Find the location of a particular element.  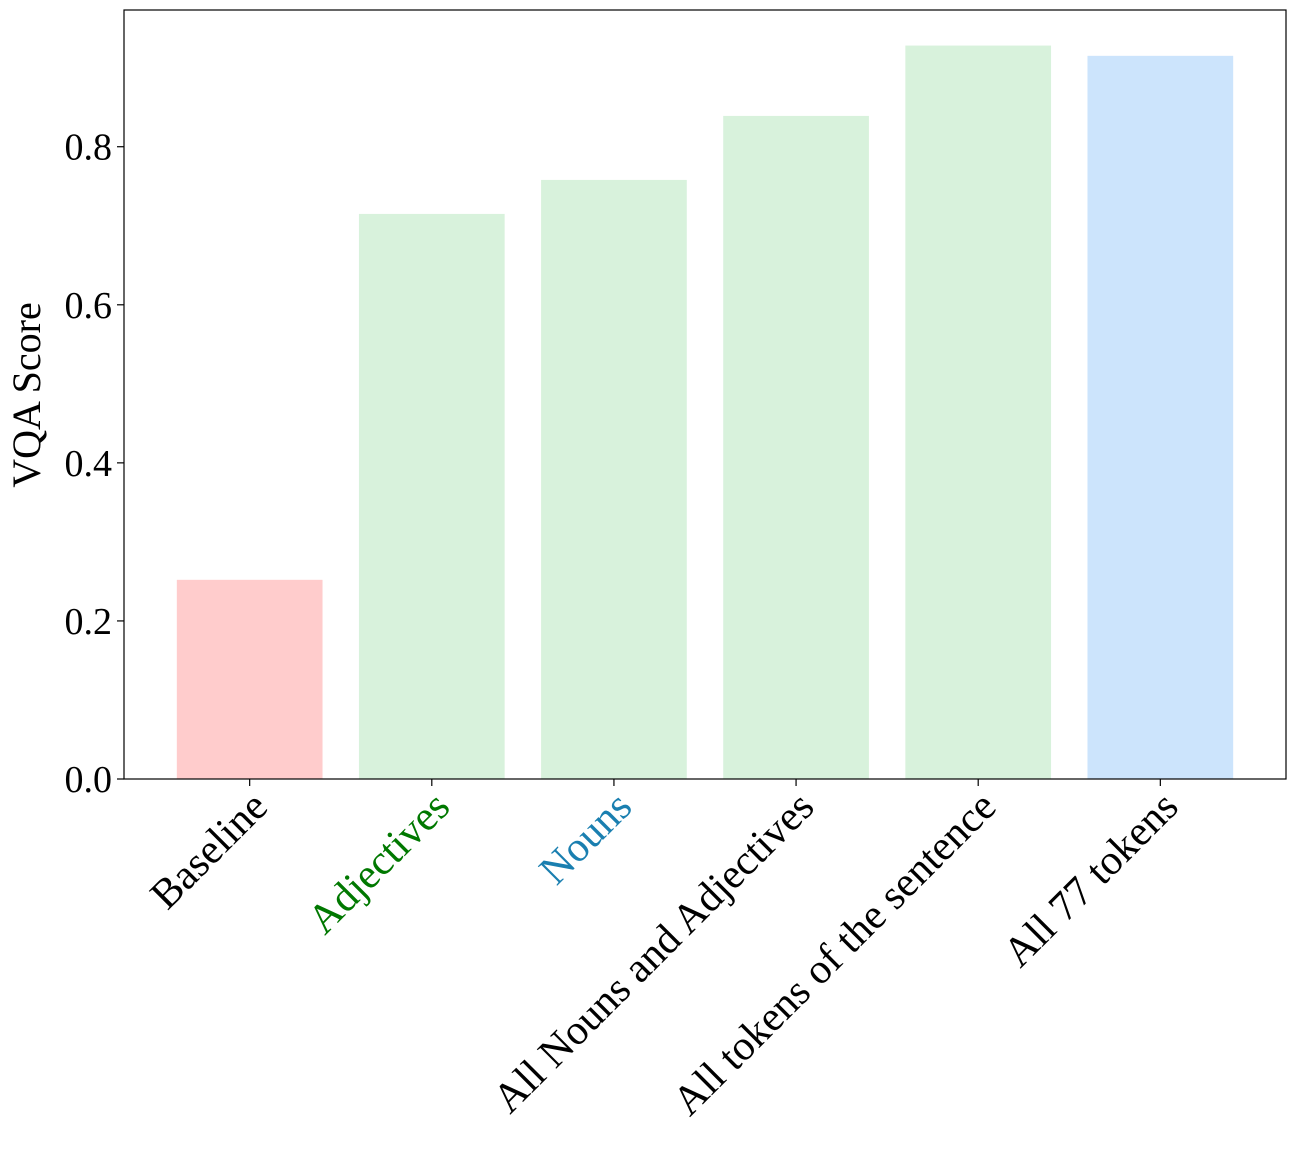

x-tick-label: Nouns is located at coordinates (586, 839).